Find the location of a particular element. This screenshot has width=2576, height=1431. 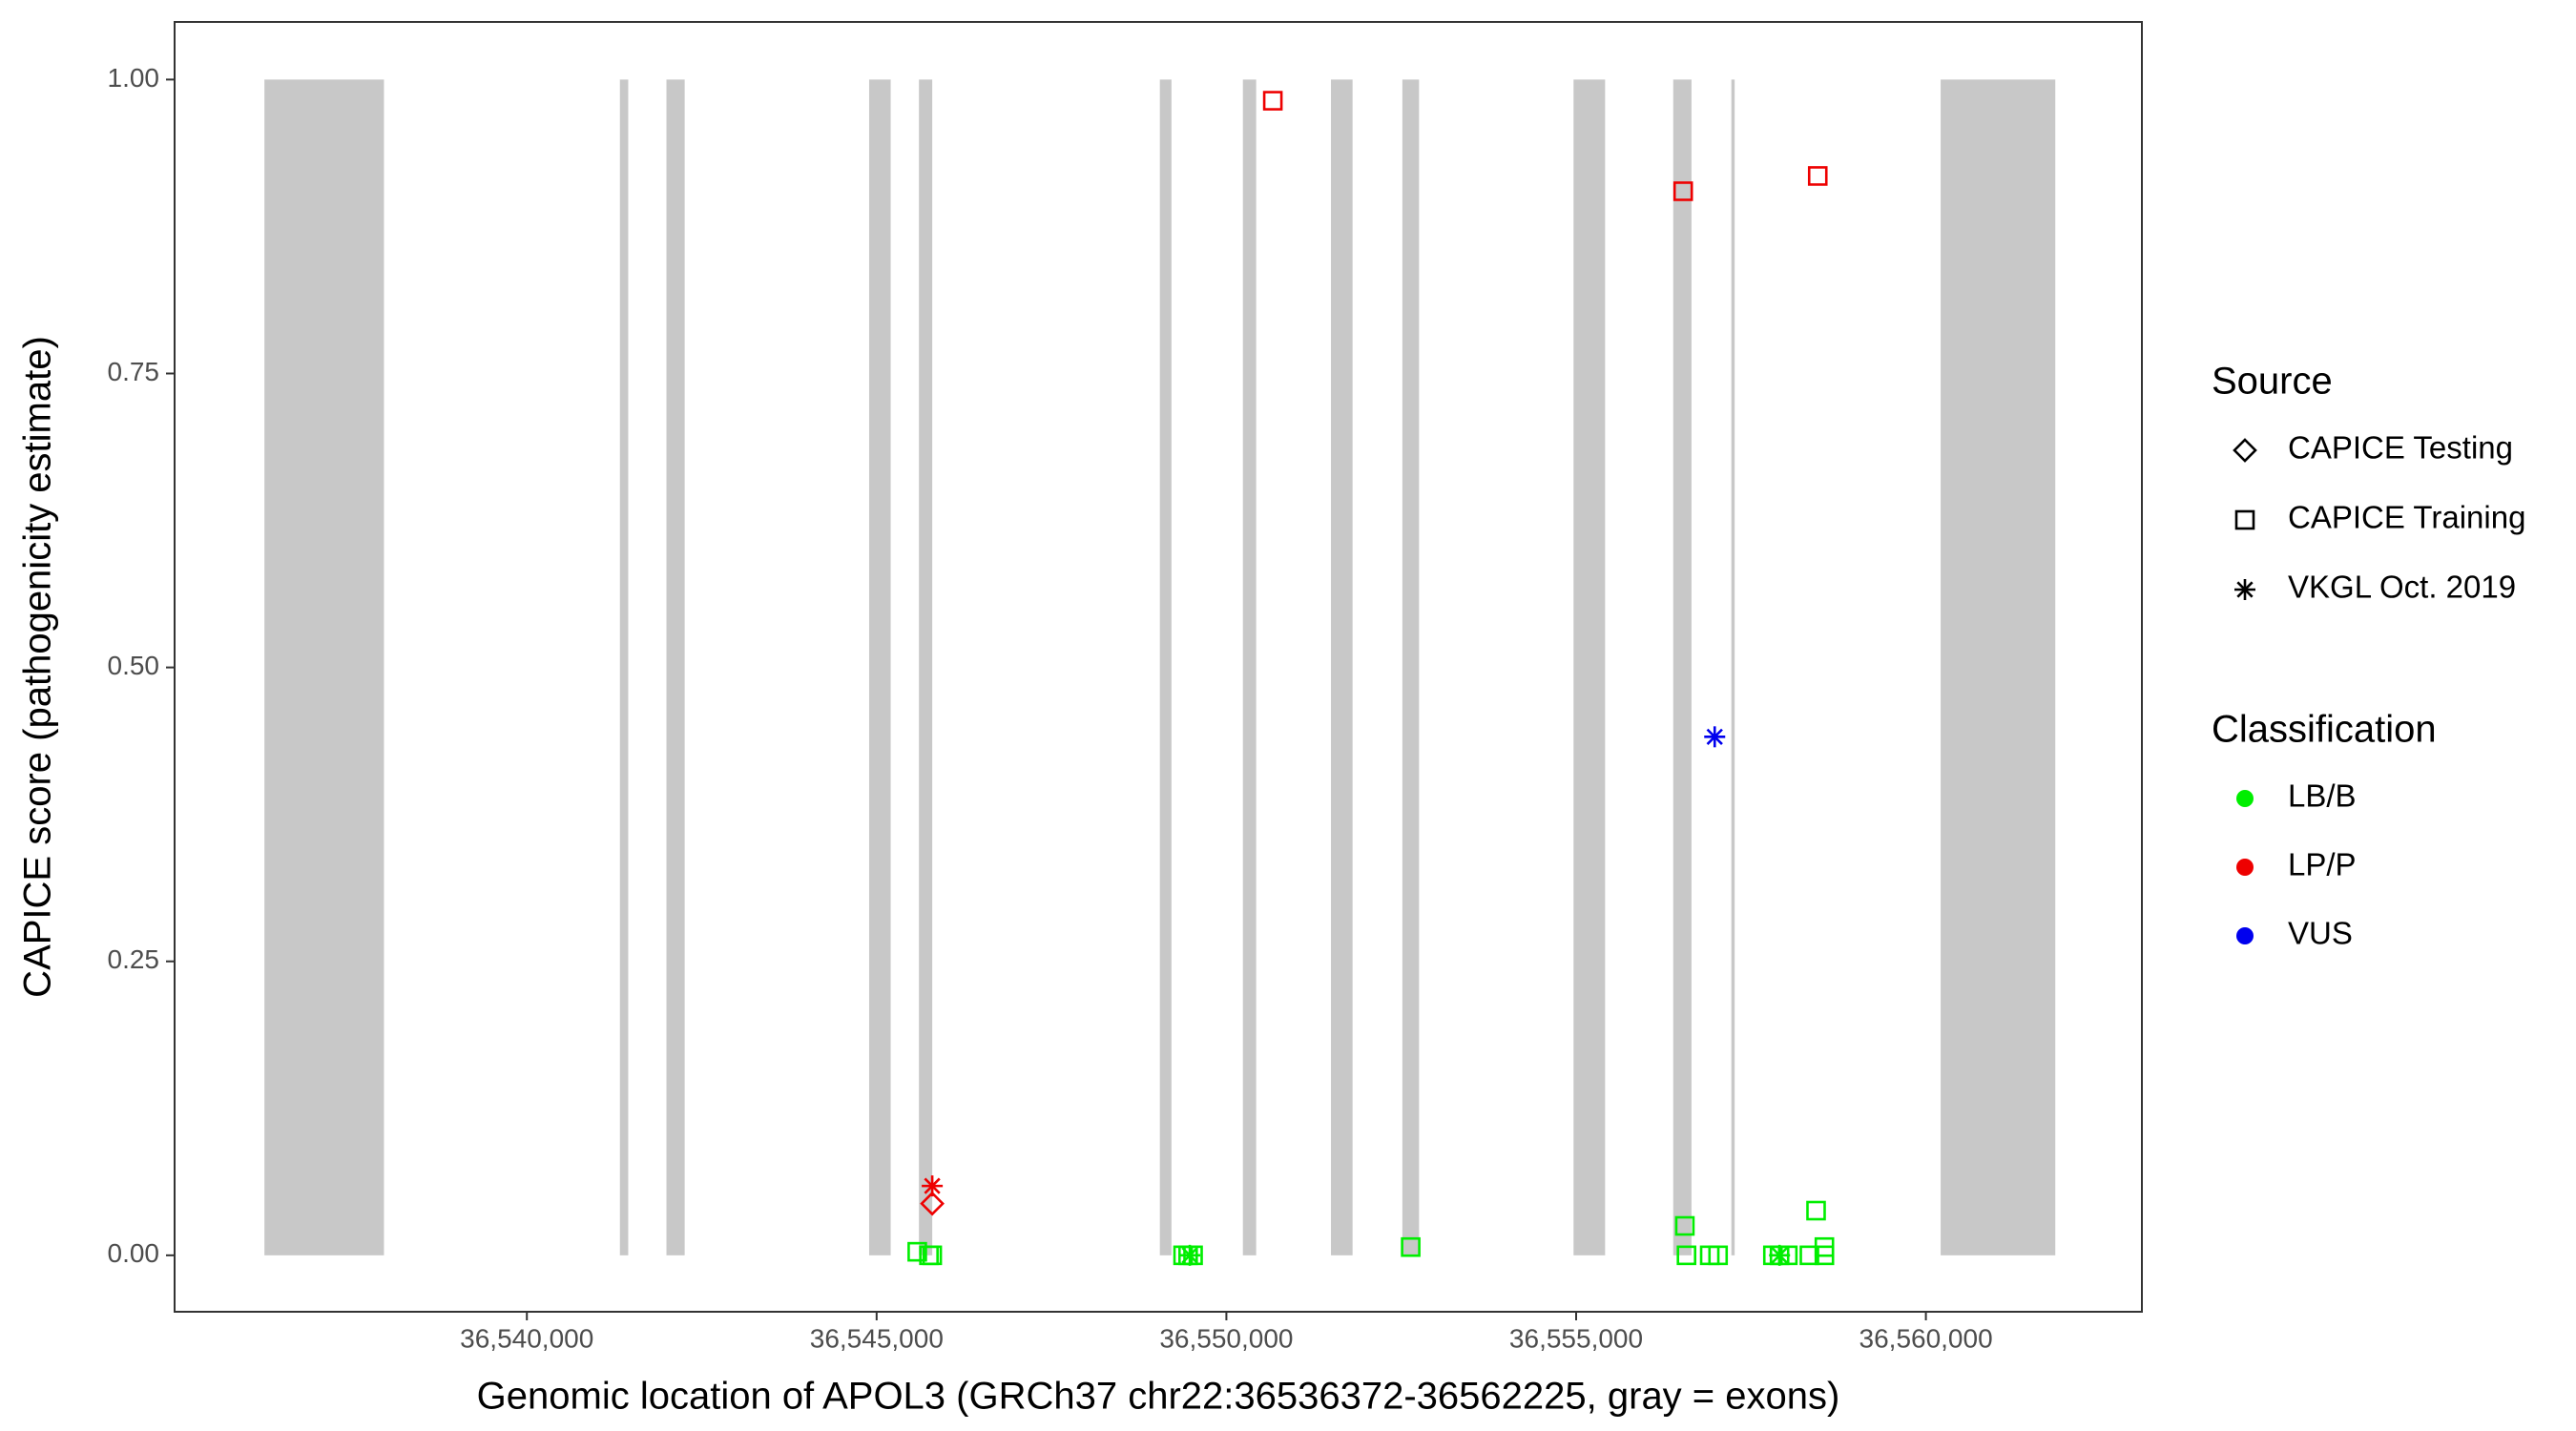

legend-label: LB/B is located at coordinates (2322, 796).